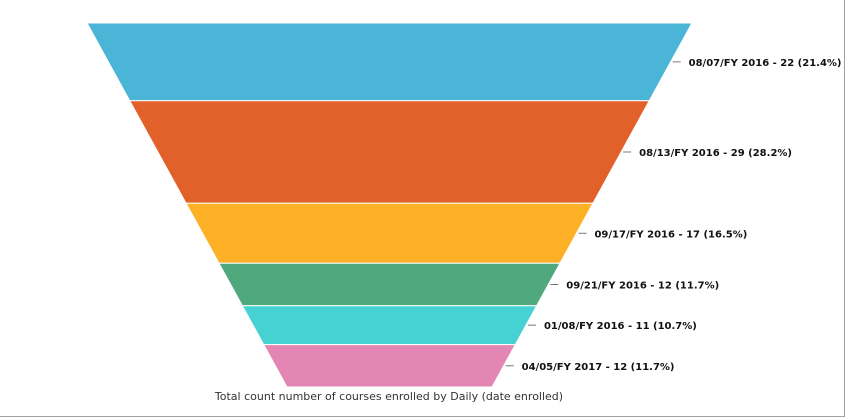 Image resolution: width=845 pixels, height=417 pixels. I want to click on data-label: 08/07/FY 2016 - 22 (21.4%), so click(765, 63).